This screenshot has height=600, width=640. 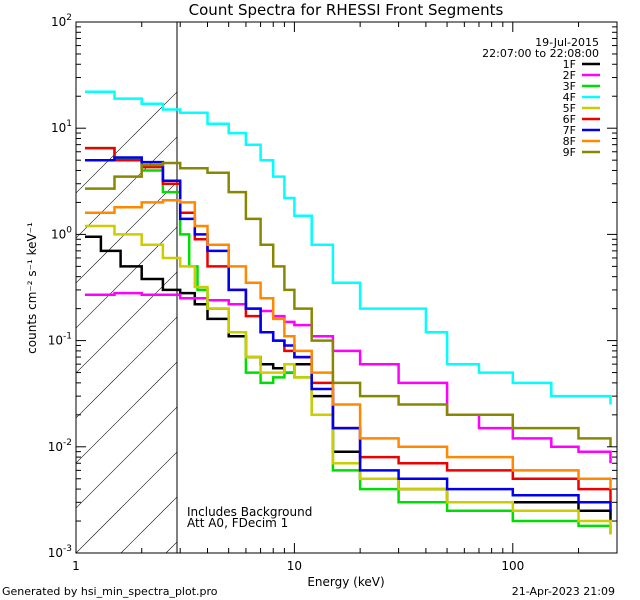 I want to click on legend-label-7f: 7F, so click(x=569, y=130).